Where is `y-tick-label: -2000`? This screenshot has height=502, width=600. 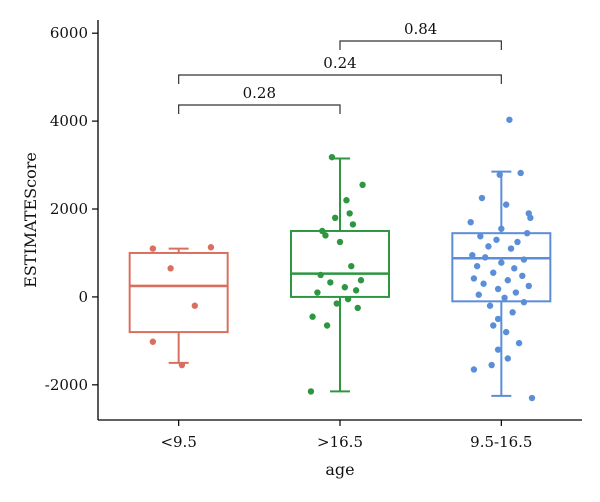
y-tick-label: -2000 is located at coordinates (66, 385).